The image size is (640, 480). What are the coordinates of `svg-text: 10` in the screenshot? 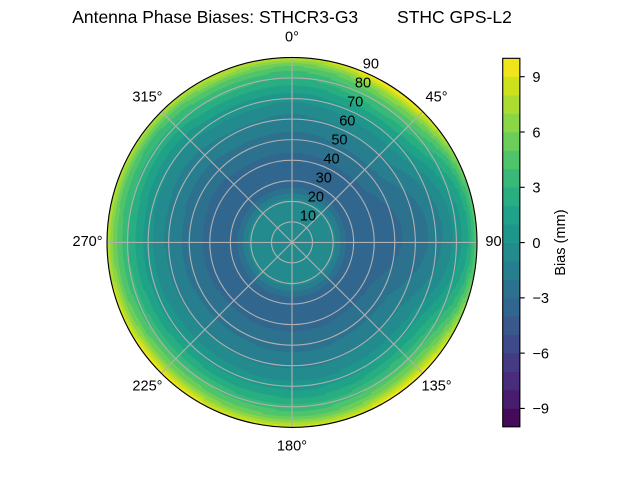 It's located at (308, 216).